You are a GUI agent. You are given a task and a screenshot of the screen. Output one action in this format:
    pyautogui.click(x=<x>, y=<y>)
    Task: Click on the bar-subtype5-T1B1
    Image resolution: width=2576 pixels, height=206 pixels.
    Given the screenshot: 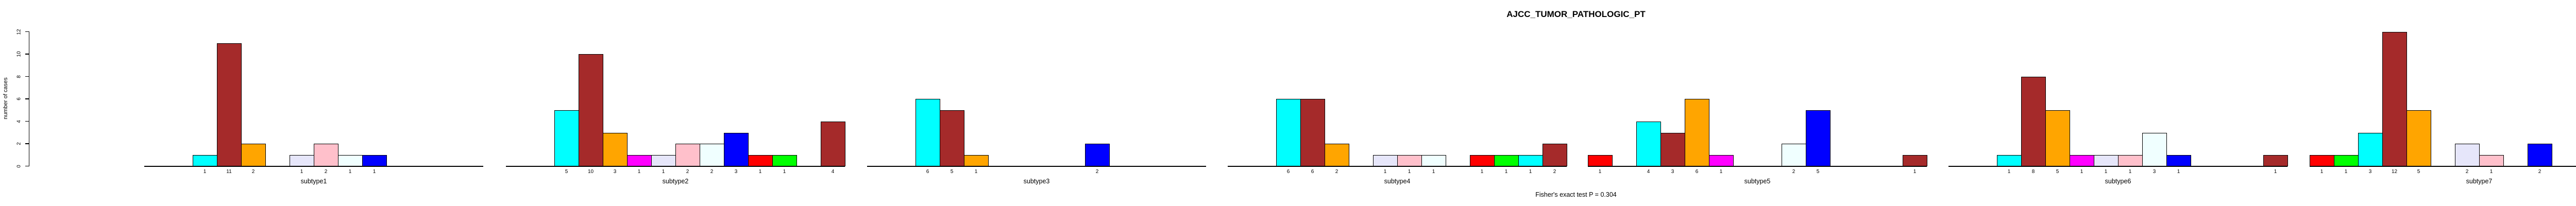 What is the action you would take?
    pyautogui.click(x=1672, y=150)
    